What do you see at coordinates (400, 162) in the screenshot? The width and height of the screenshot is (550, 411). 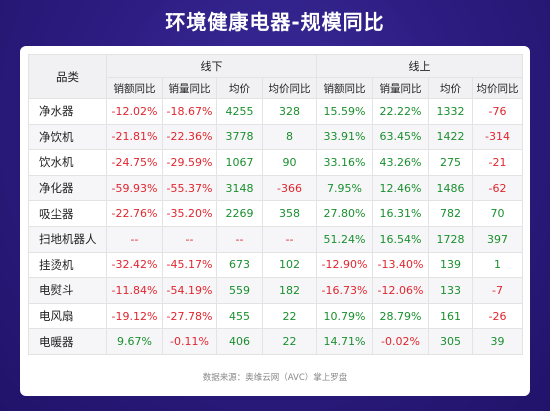 I see `table-cell: 43.26%` at bounding box center [400, 162].